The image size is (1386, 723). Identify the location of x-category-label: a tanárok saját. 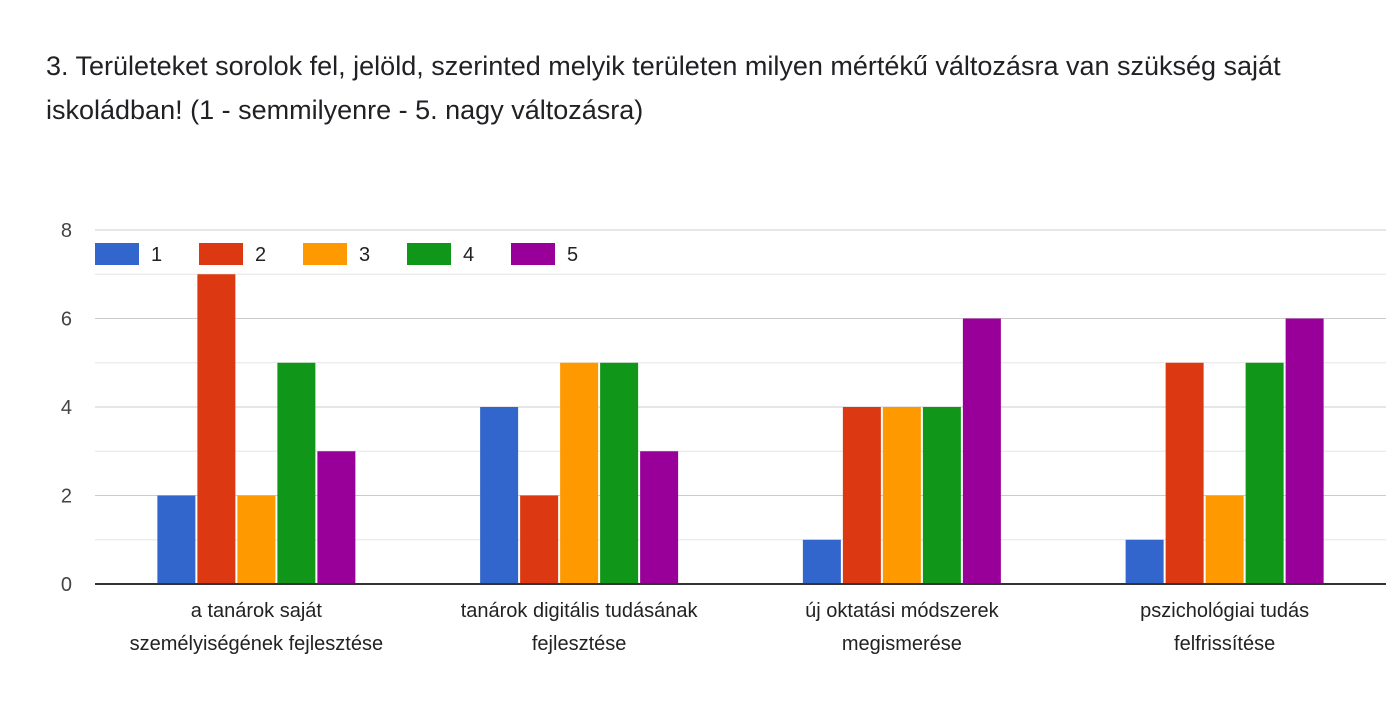
(257, 611).